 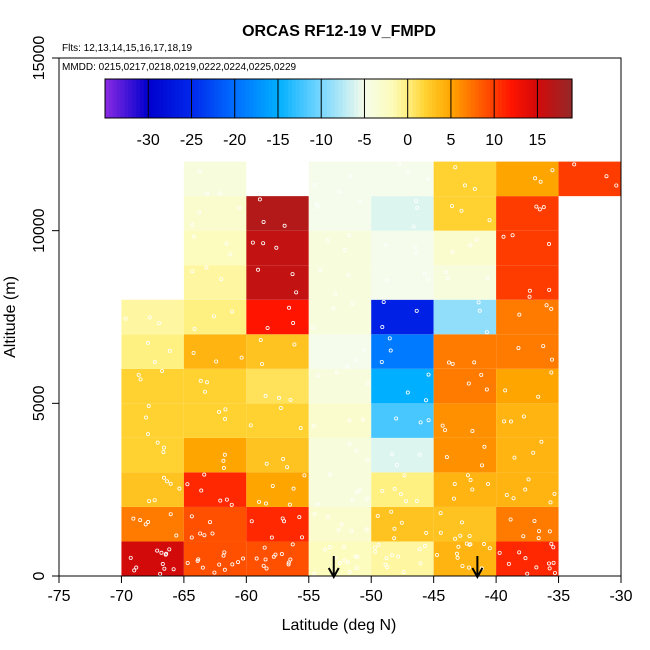 I want to click on colorbar: -30 -25 -20 -15 -10 -5 0 5 10 15, so click(x=338, y=113).